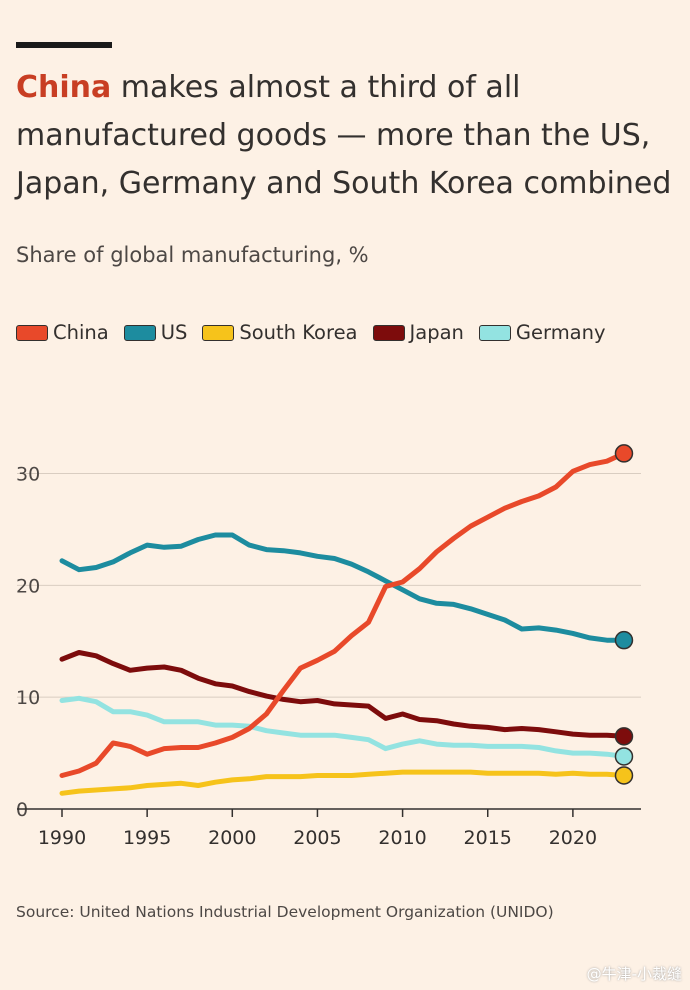 The width and height of the screenshot is (690, 990). I want to click on y-tick-label: 20, so click(28, 586).